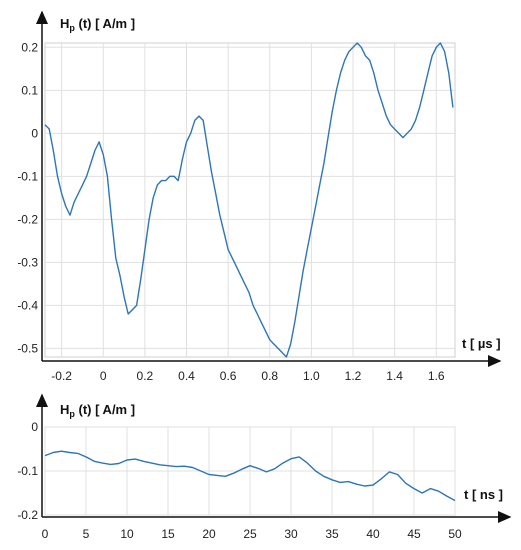 The height and width of the screenshot is (550, 521). Describe the element at coordinates (168, 534) in the screenshot. I see `x-tick-label: 15` at that location.